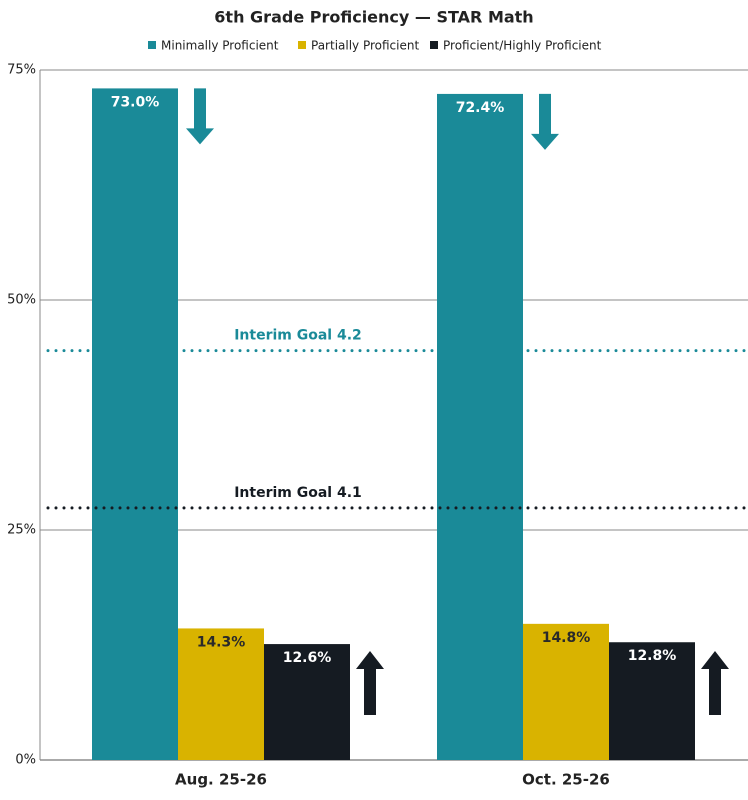  Describe the element at coordinates (21, 530) in the screenshot. I see `y-tick-label: 25%` at that location.